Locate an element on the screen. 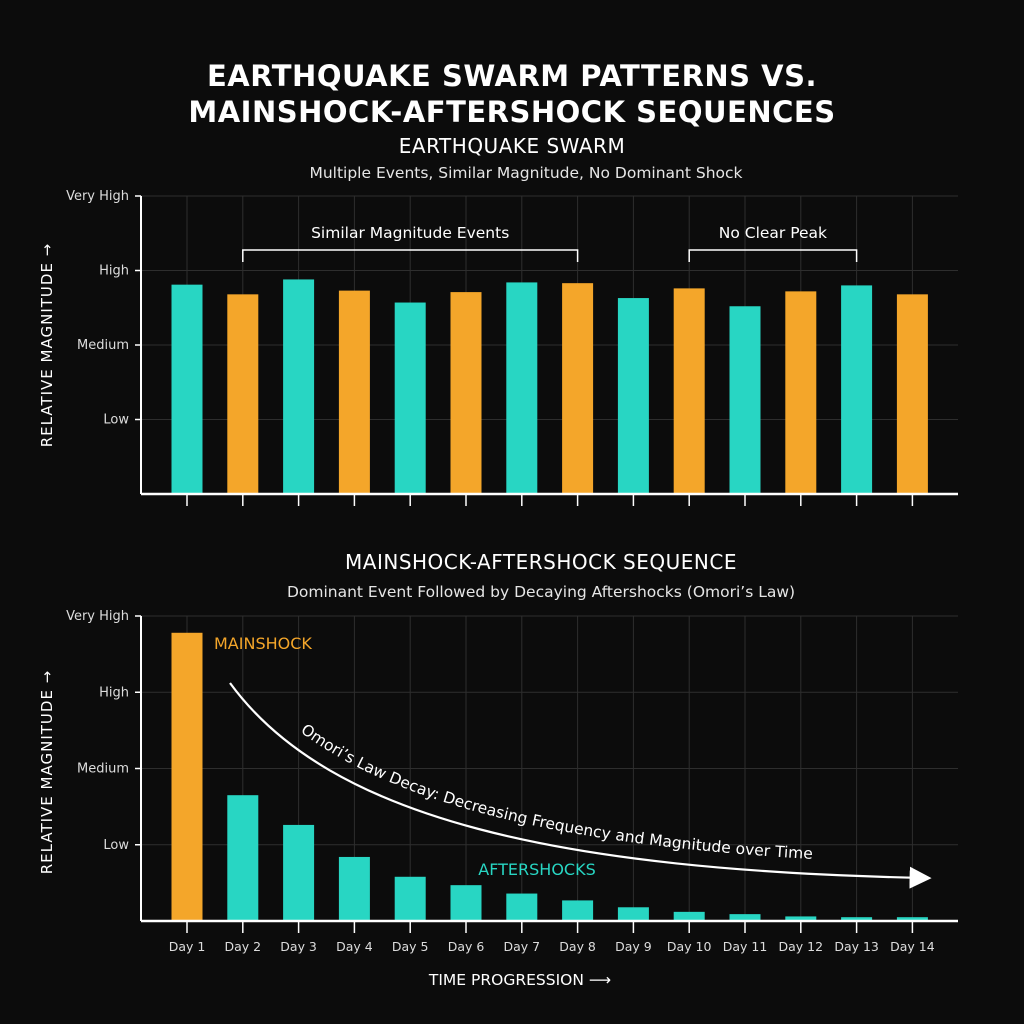  swarm-y-axis-label: RELATIVE MAGNITUDE → is located at coordinates (47, 345).